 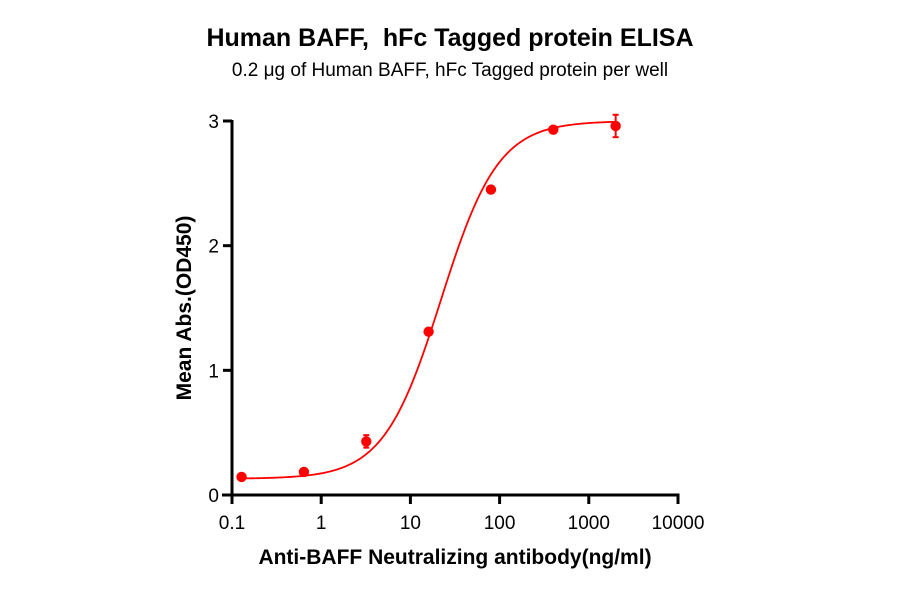 What do you see at coordinates (410, 523) in the screenshot?
I see `x-tick-label: 10` at bounding box center [410, 523].